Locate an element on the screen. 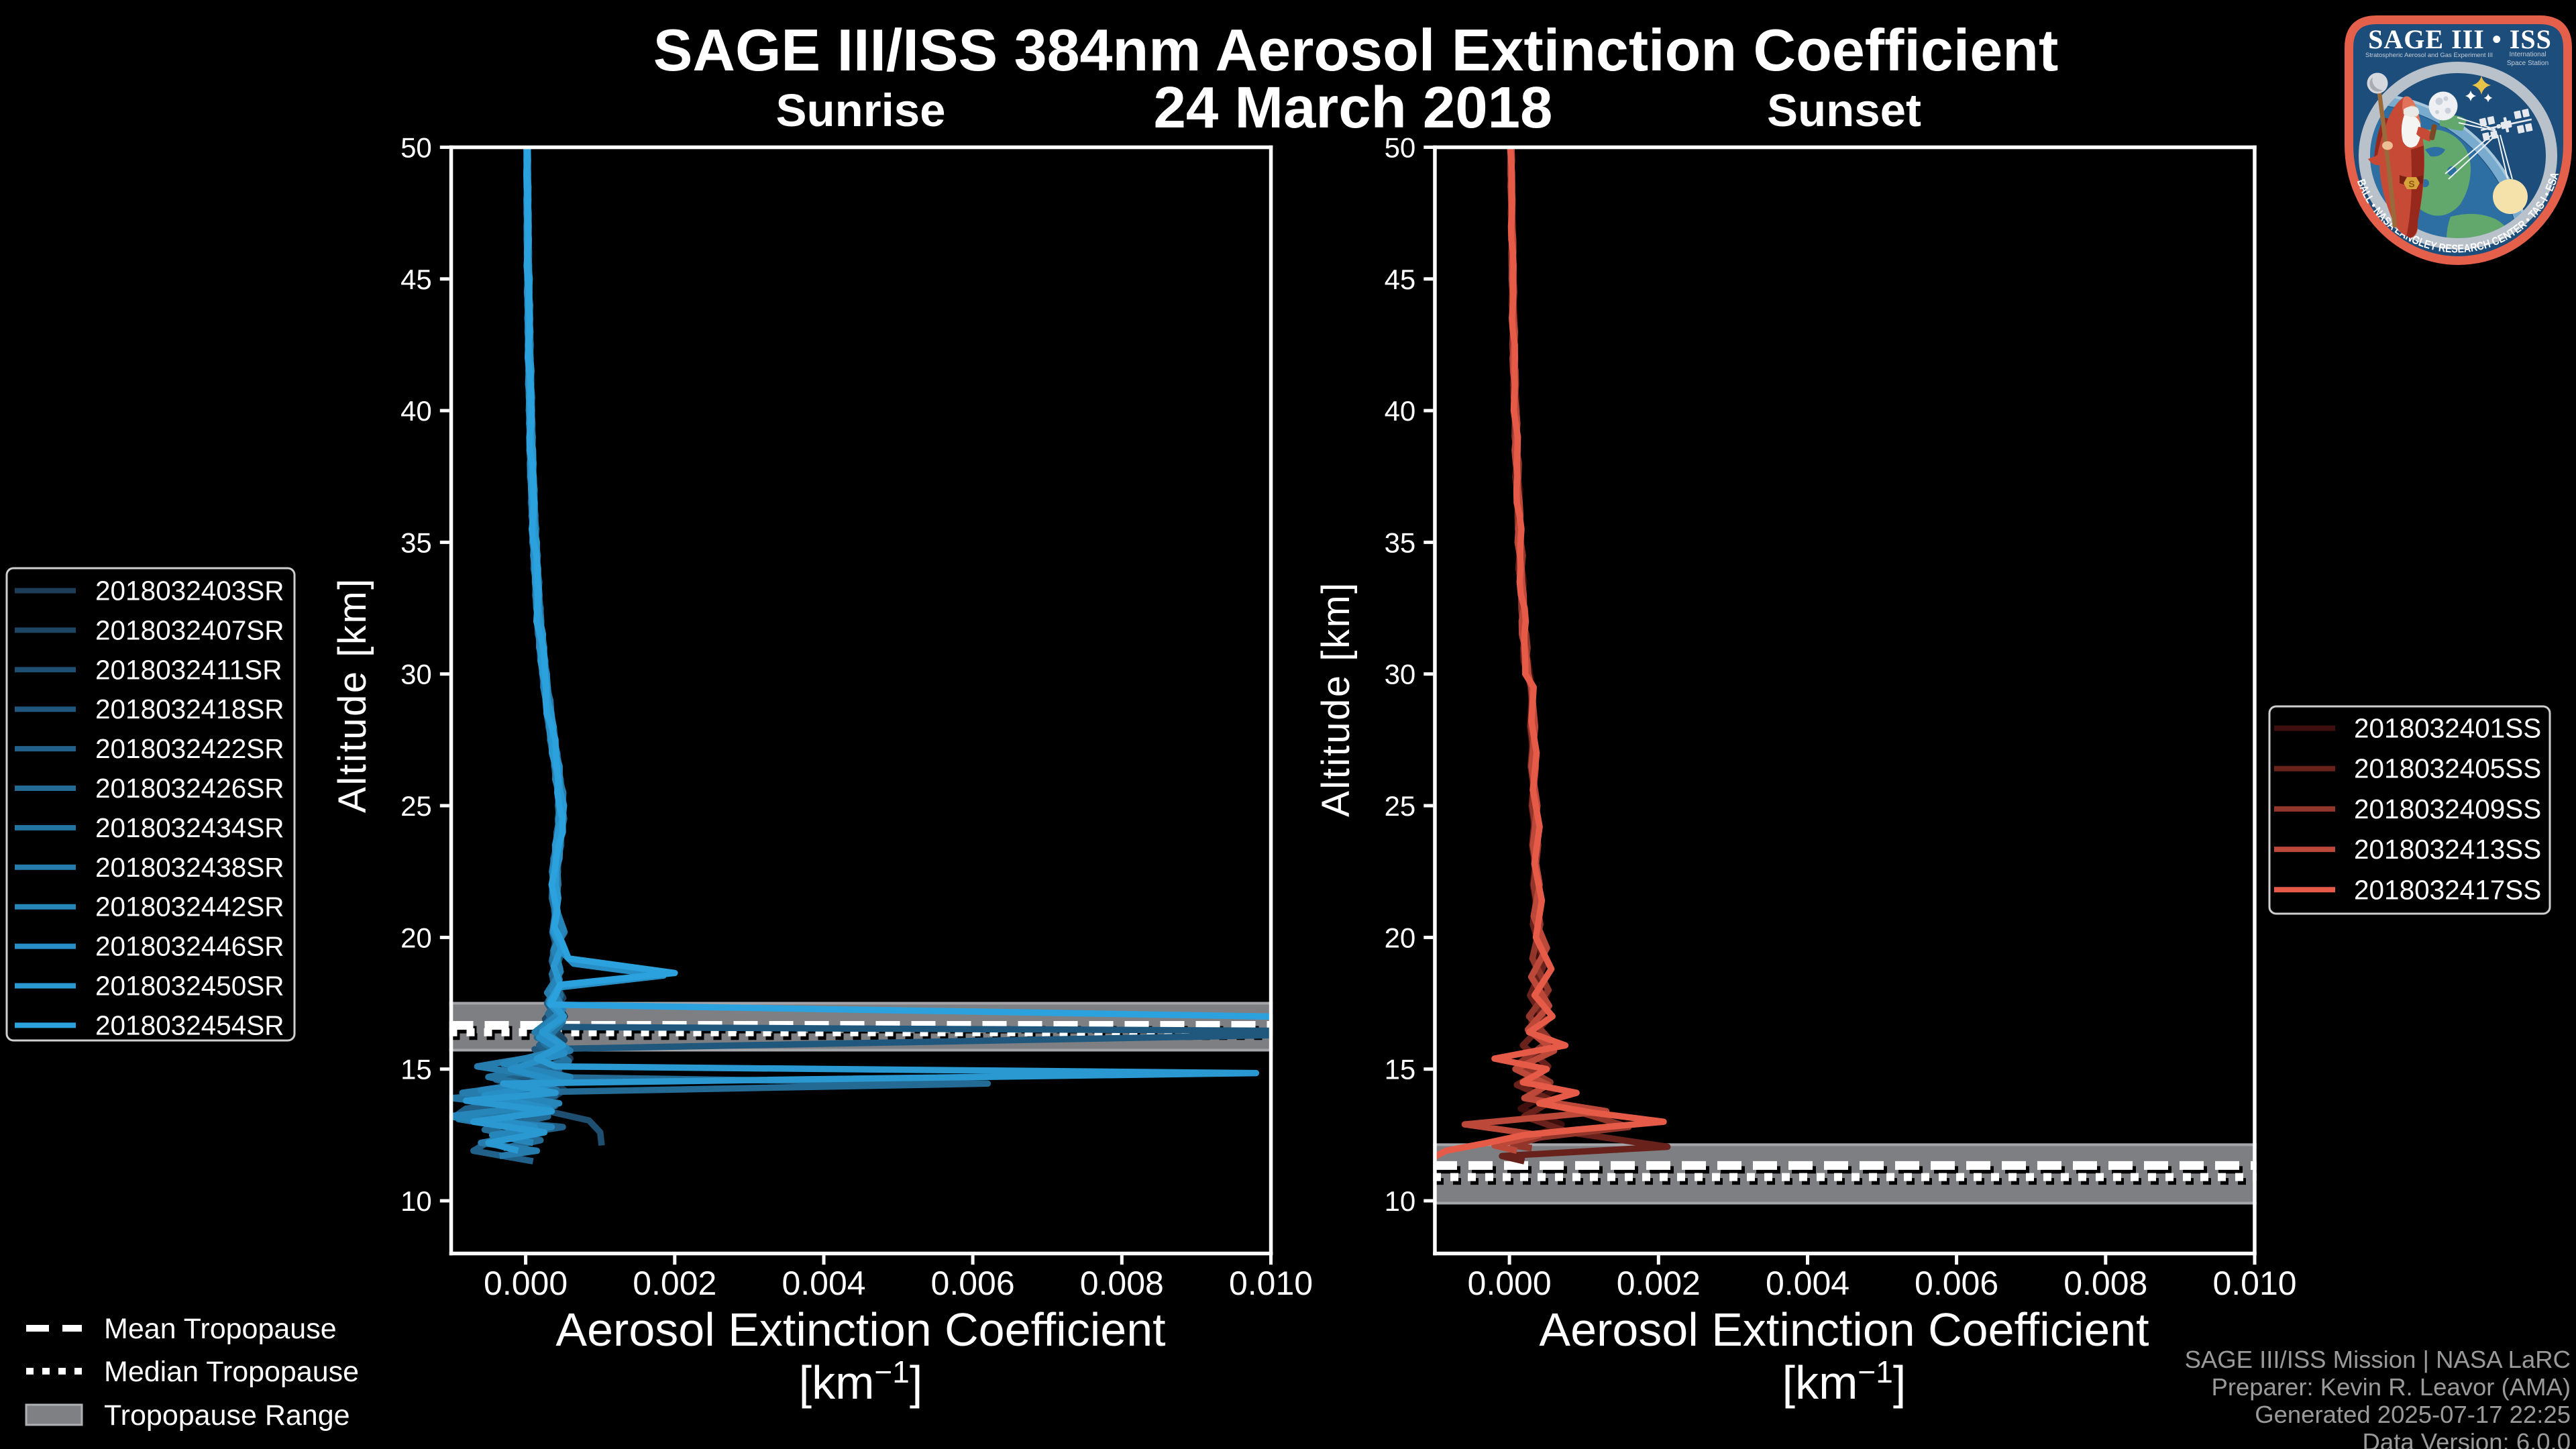 The image size is (2576, 1449). svg-text: 2018032409SS is located at coordinates (2447, 809).